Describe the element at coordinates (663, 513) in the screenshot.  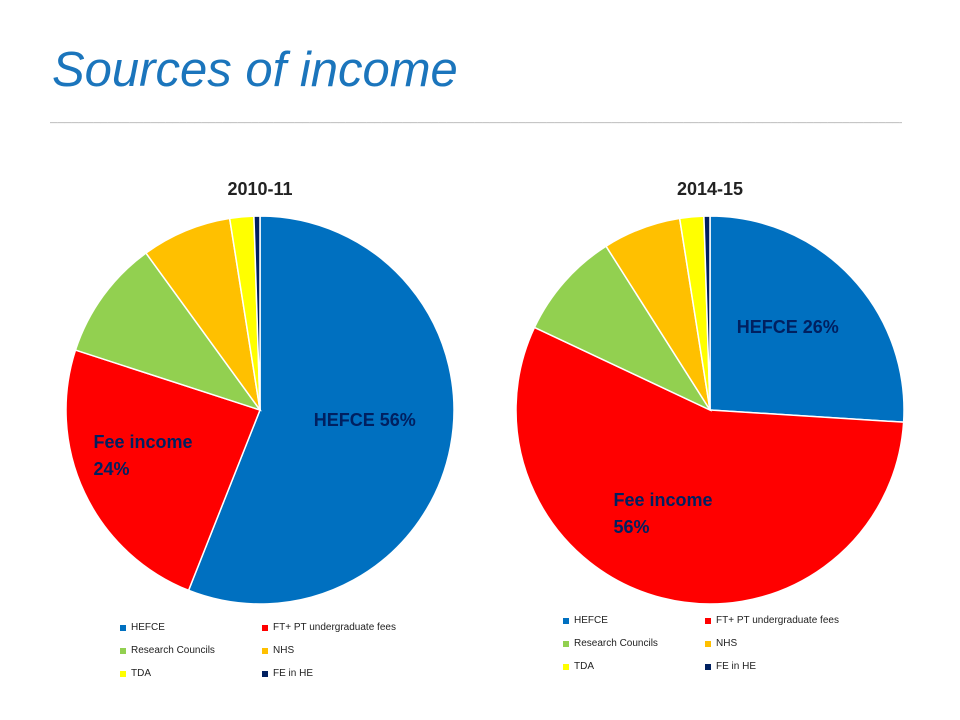
I see `data-label-ft-pt-undergraduate-fees: Fee income 56%` at that location.